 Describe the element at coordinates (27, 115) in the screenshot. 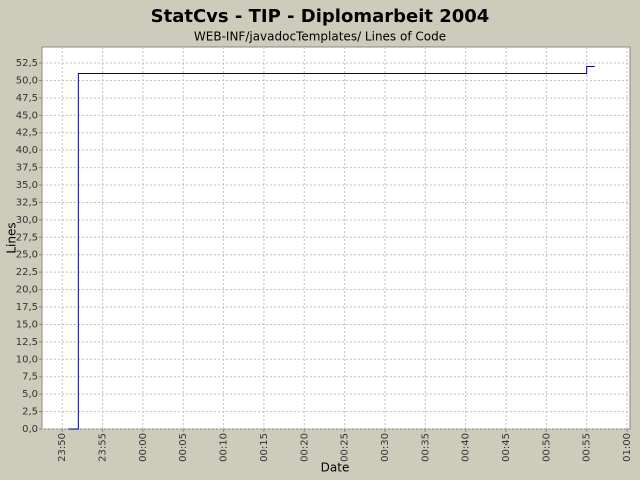

I see `y-tick-label: 45,0` at that location.